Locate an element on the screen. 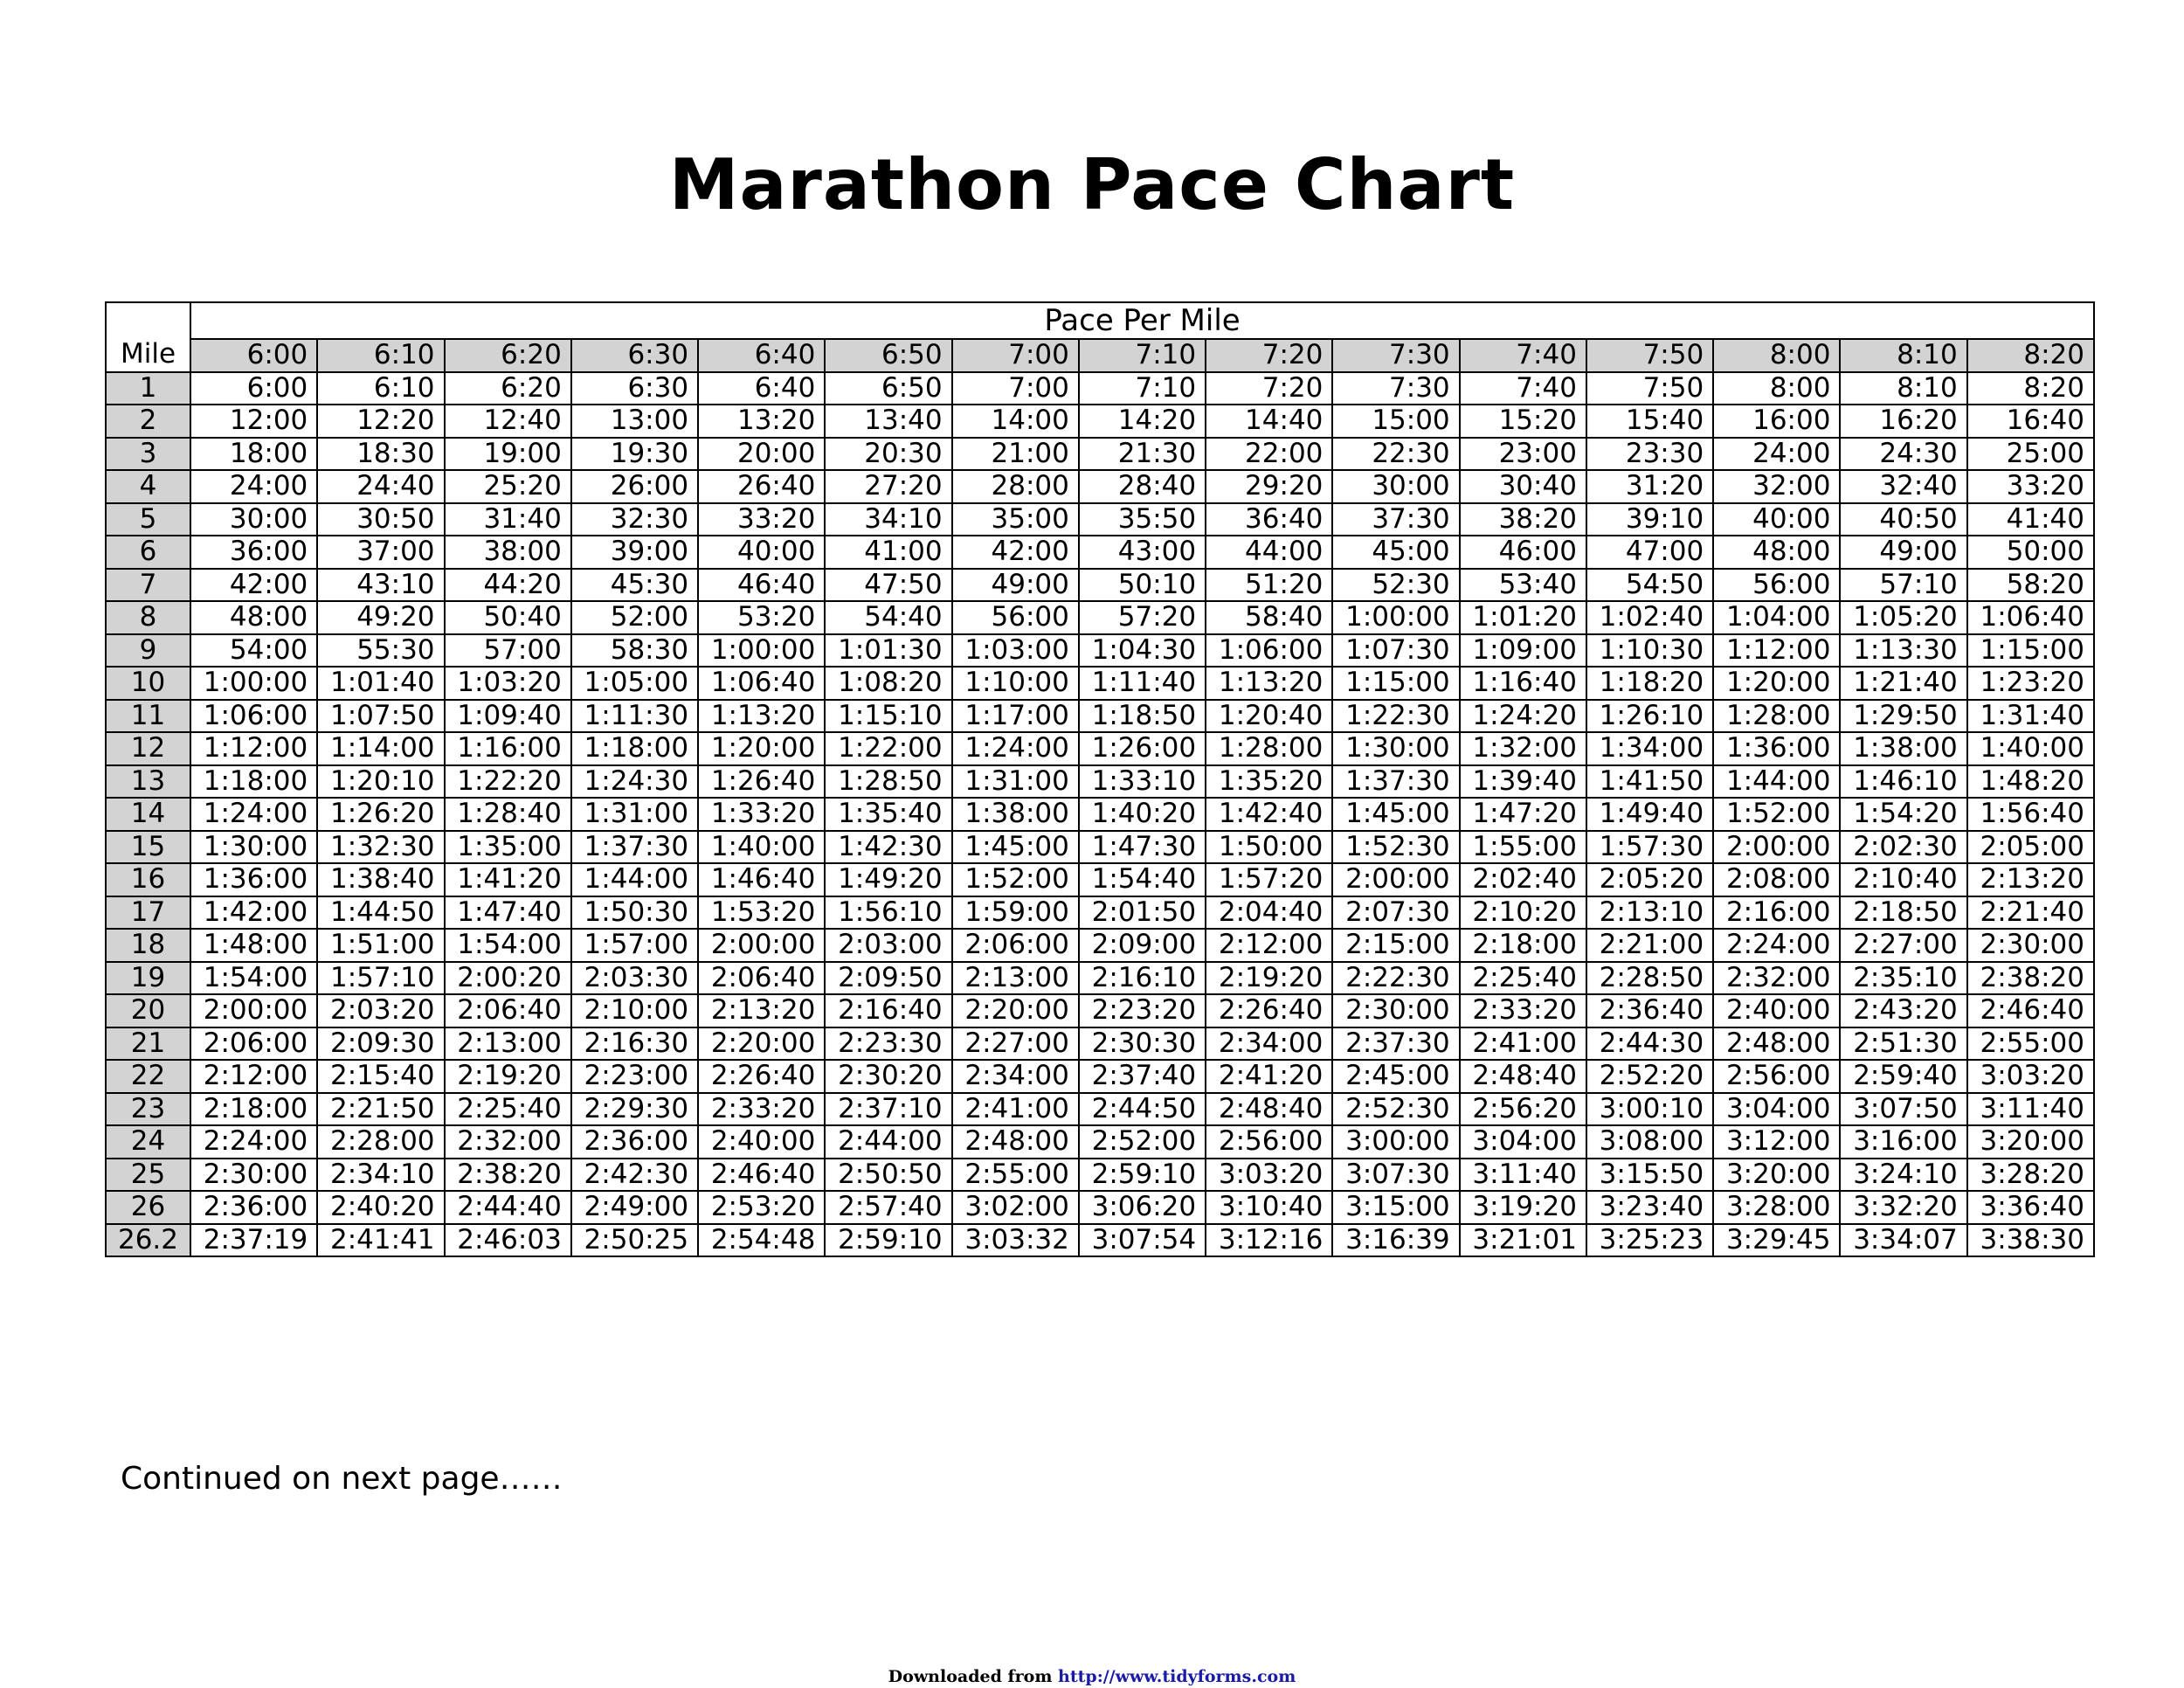  time-cell: 1:51:00 is located at coordinates (381, 945).